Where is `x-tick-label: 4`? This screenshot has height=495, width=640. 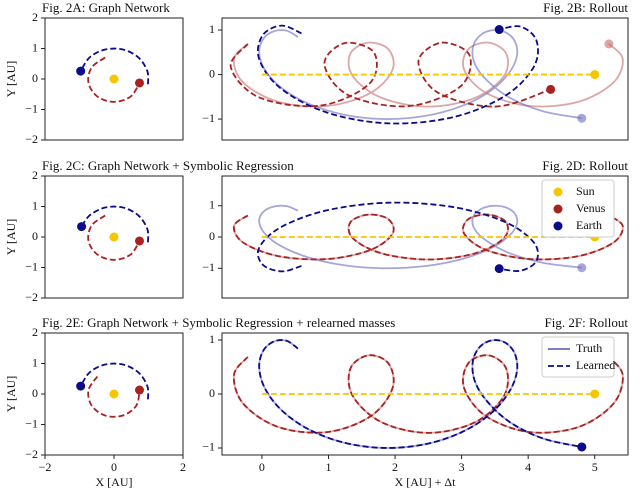
x-tick-label: 4 is located at coordinates (528, 467).